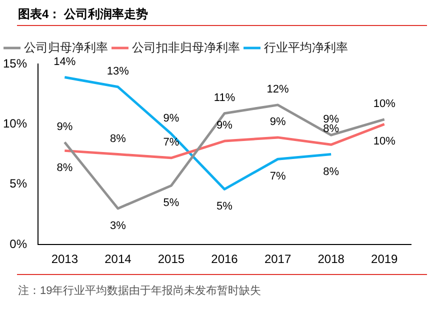 The width and height of the screenshot is (429, 320). I want to click on y-tick-label: 5%, so click(19, 183).